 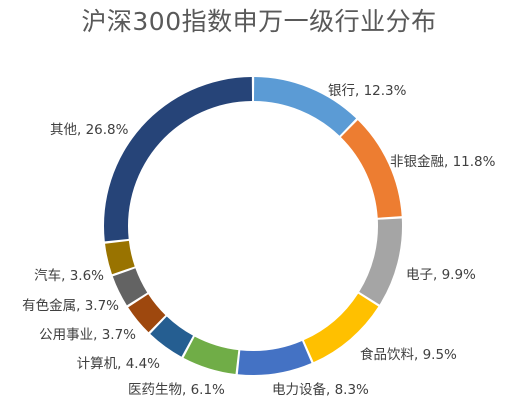 What do you see at coordinates (259, 21) in the screenshot?
I see `chart-title: 沪深300指数申万一级行业分布` at bounding box center [259, 21].